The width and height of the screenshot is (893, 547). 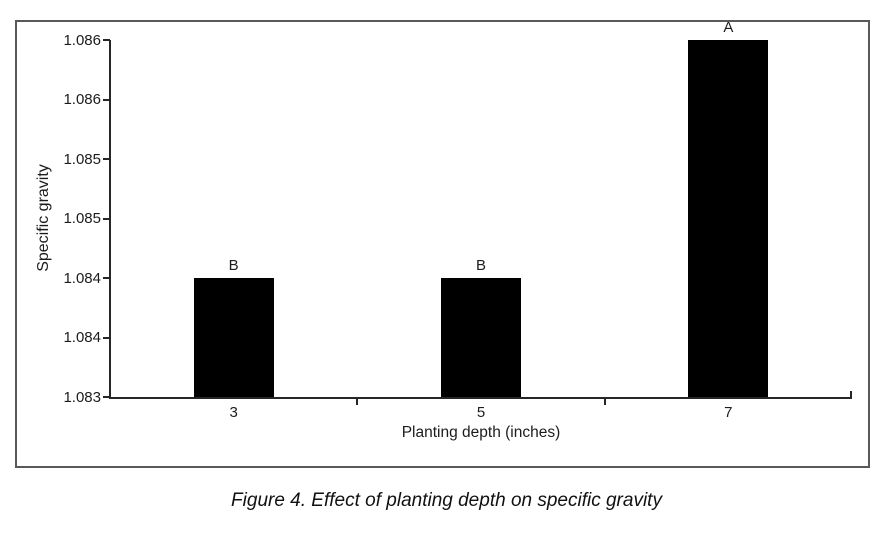 I want to click on x-axis-line, so click(x=480, y=398).